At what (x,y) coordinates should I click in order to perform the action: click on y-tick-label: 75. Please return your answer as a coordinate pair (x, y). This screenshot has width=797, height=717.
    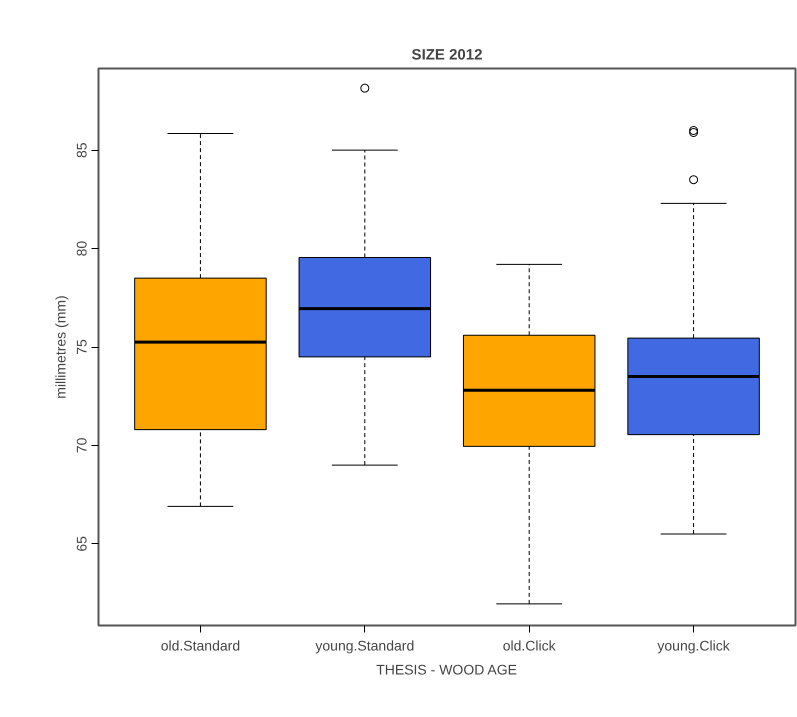
    Looking at the image, I should click on (82, 347).